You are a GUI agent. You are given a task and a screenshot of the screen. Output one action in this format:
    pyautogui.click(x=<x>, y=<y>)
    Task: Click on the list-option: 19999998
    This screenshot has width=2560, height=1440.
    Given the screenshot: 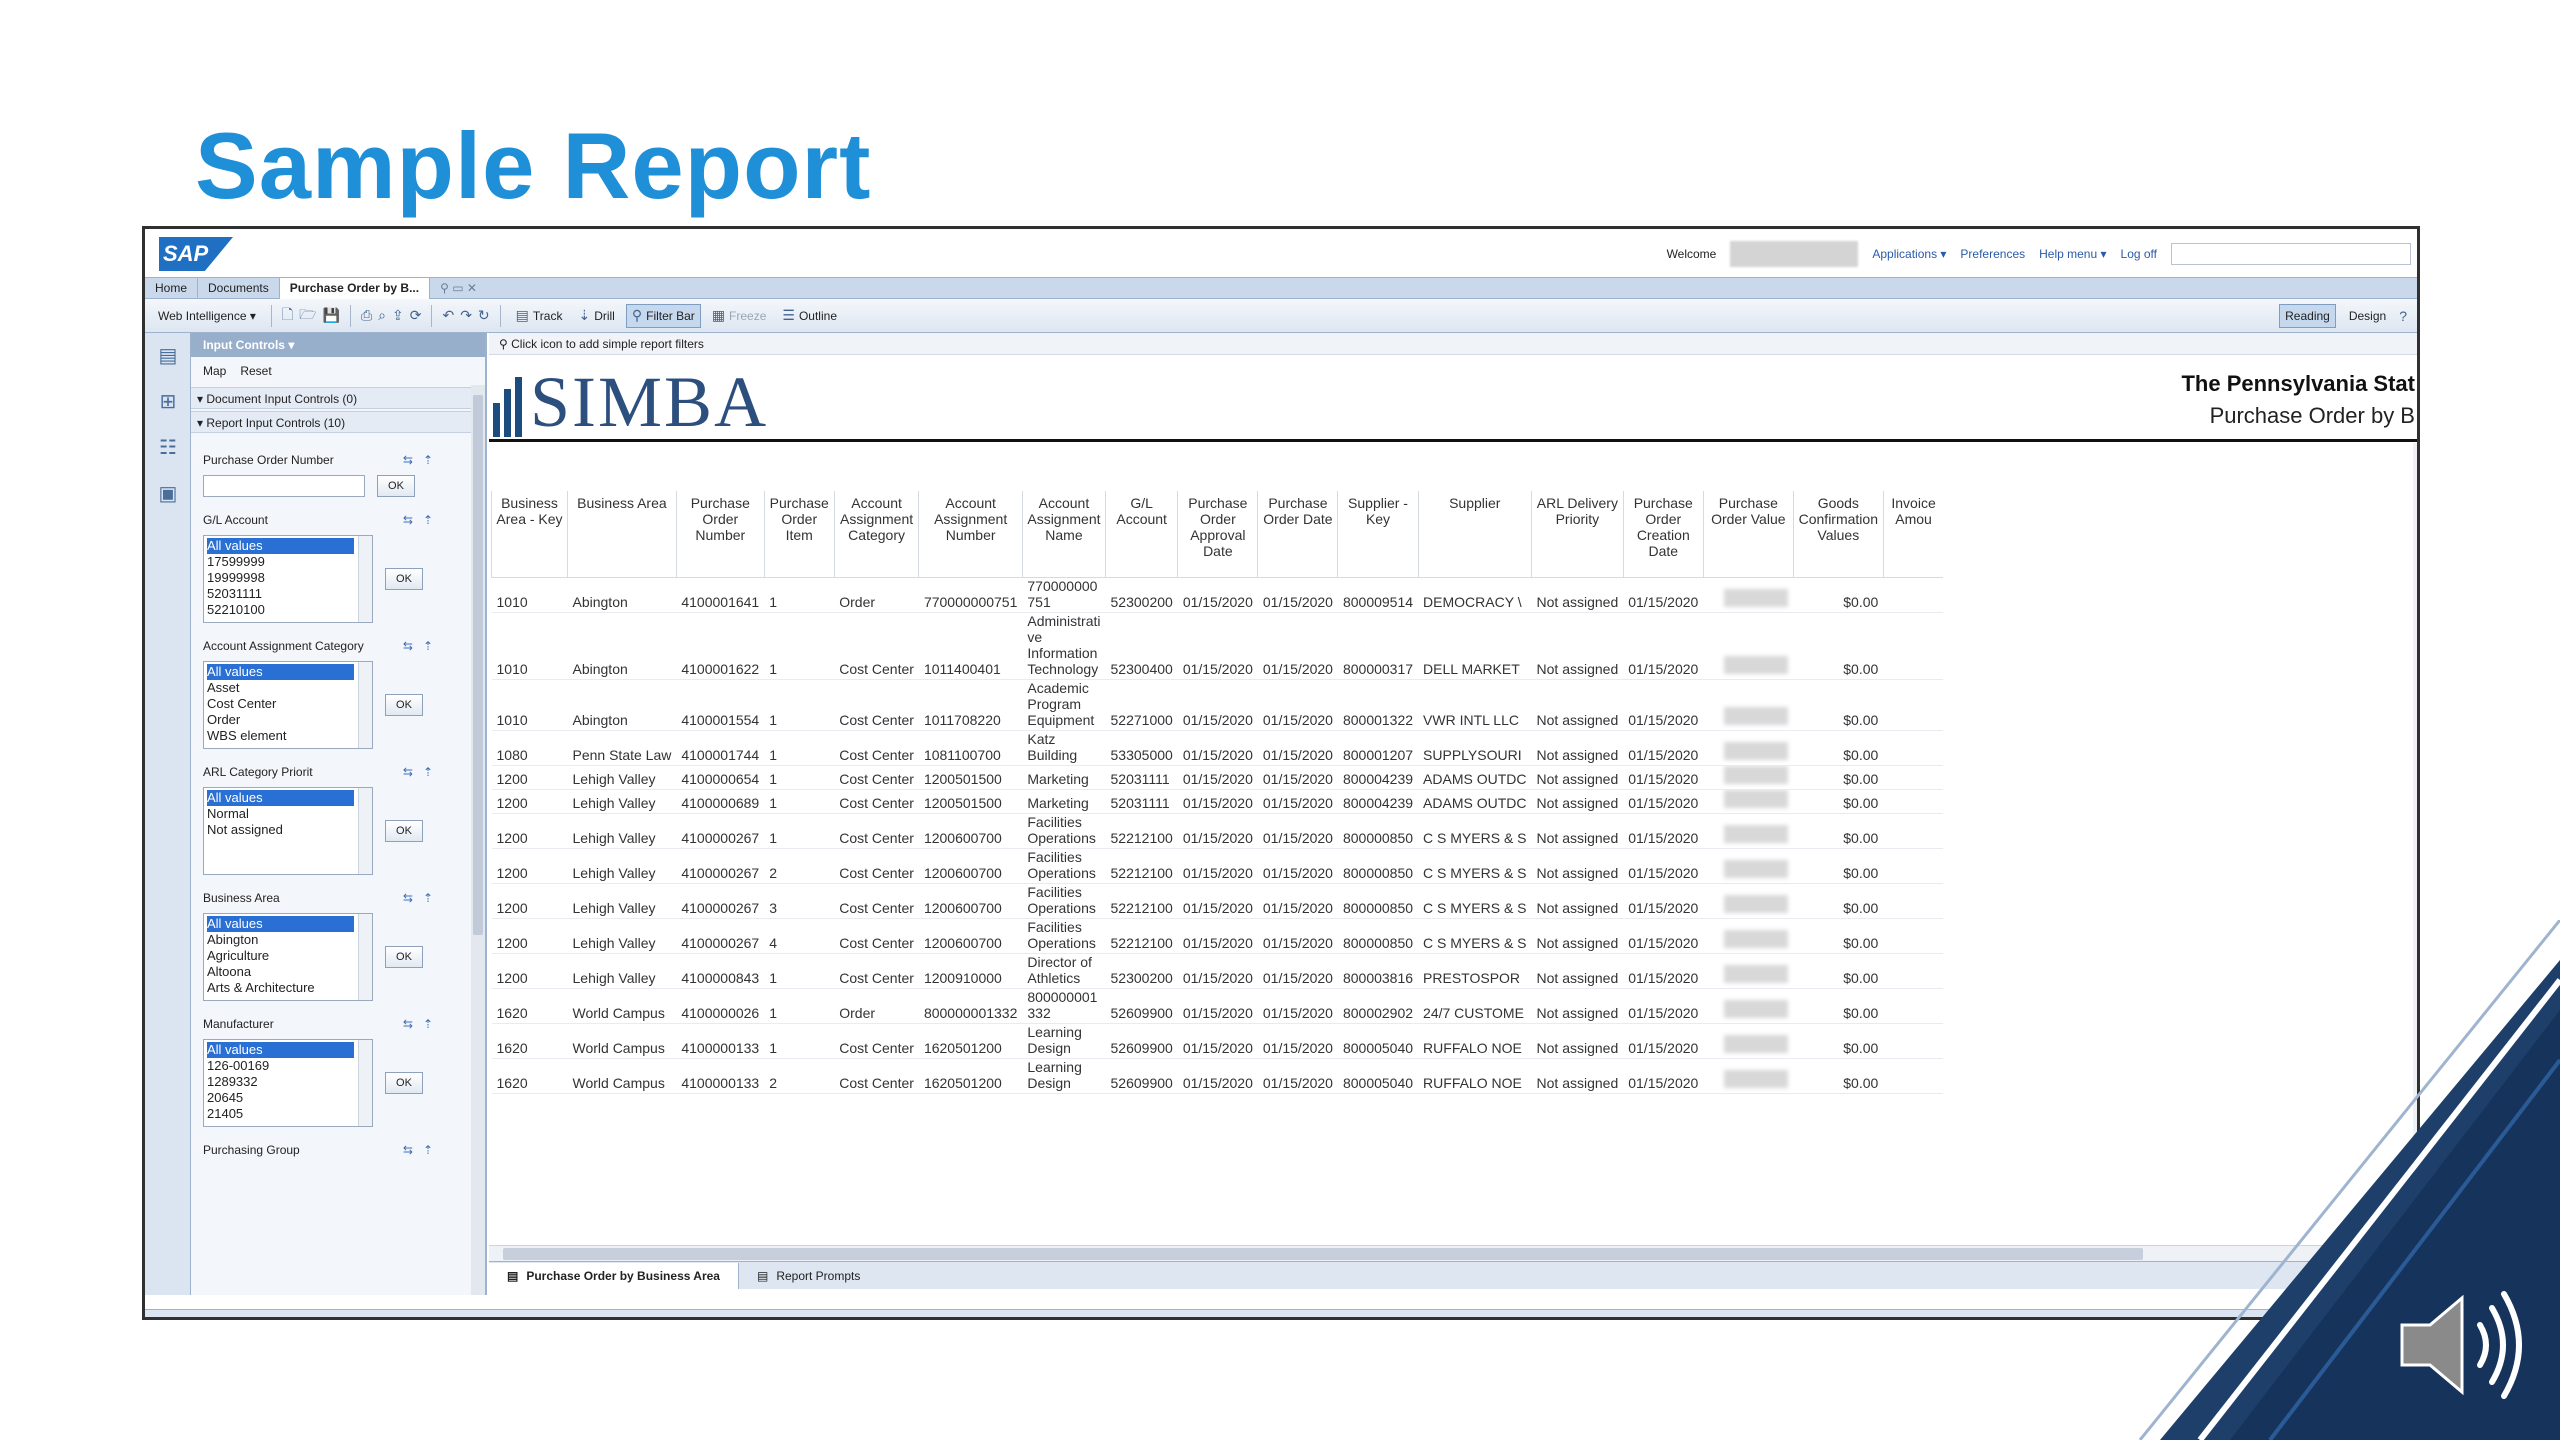 What is the action you would take?
    pyautogui.click(x=236, y=577)
    